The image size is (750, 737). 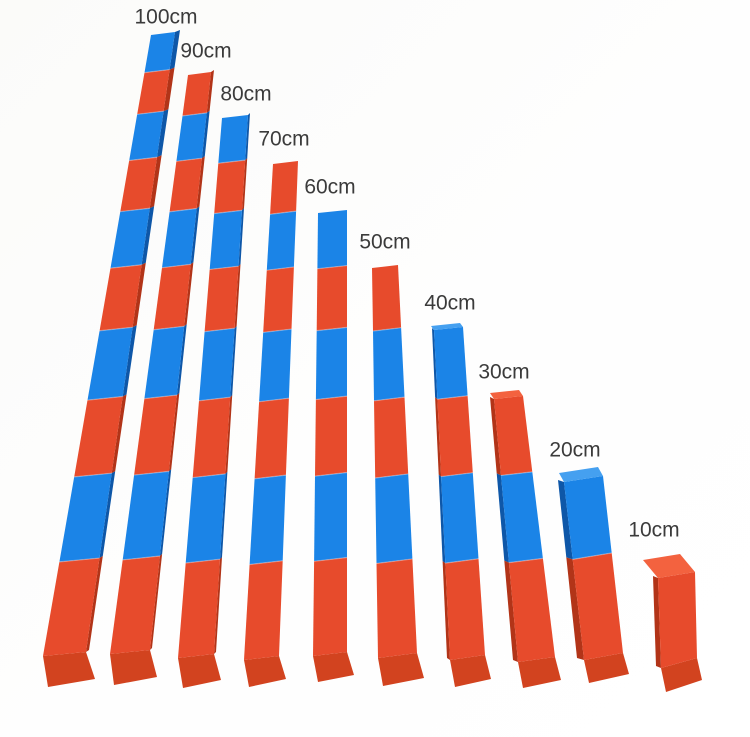 I want to click on rod-90cm: 90cm, so click(x=171, y=362).